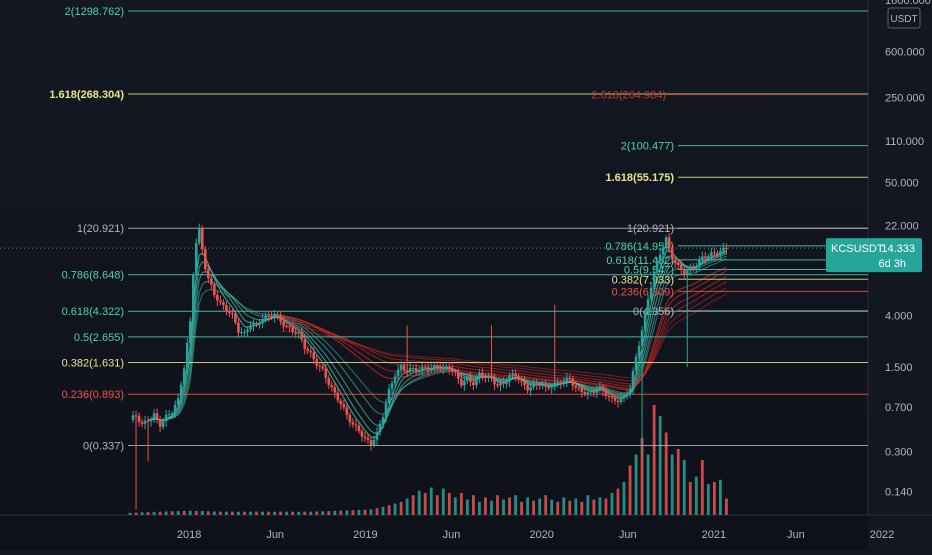 Image resolution: width=932 pixels, height=555 pixels. Describe the element at coordinates (640, 247) in the screenshot. I see `fib-level-label: 0.786(14.954)` at that location.